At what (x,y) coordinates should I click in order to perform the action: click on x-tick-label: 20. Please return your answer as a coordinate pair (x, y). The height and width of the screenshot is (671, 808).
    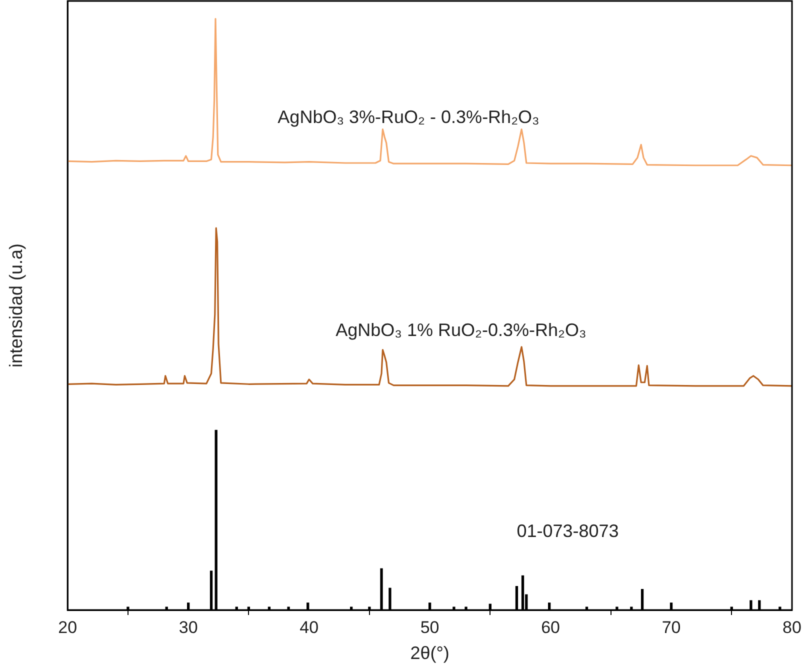
    Looking at the image, I should click on (68, 627).